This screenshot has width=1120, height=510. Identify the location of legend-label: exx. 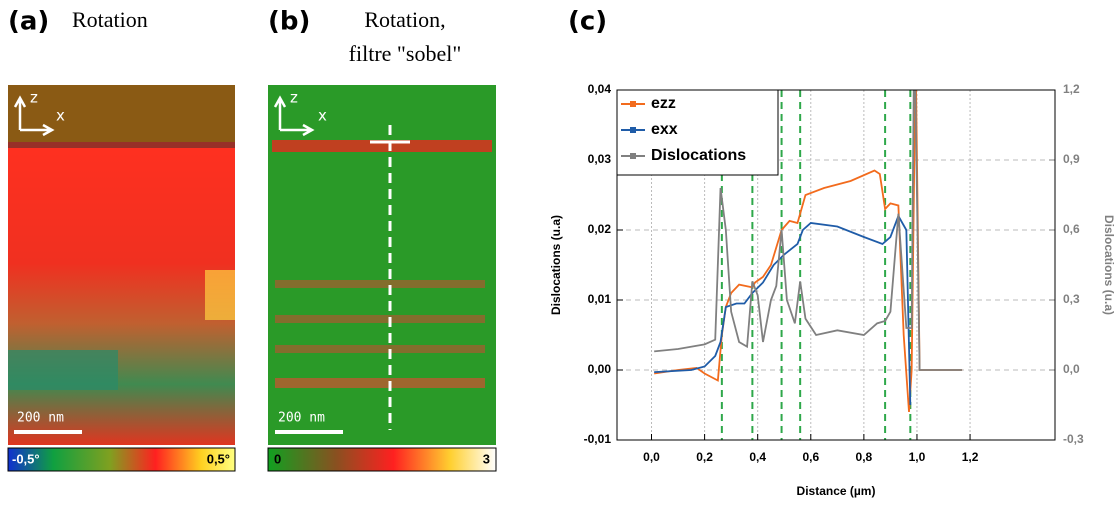
(664, 129).